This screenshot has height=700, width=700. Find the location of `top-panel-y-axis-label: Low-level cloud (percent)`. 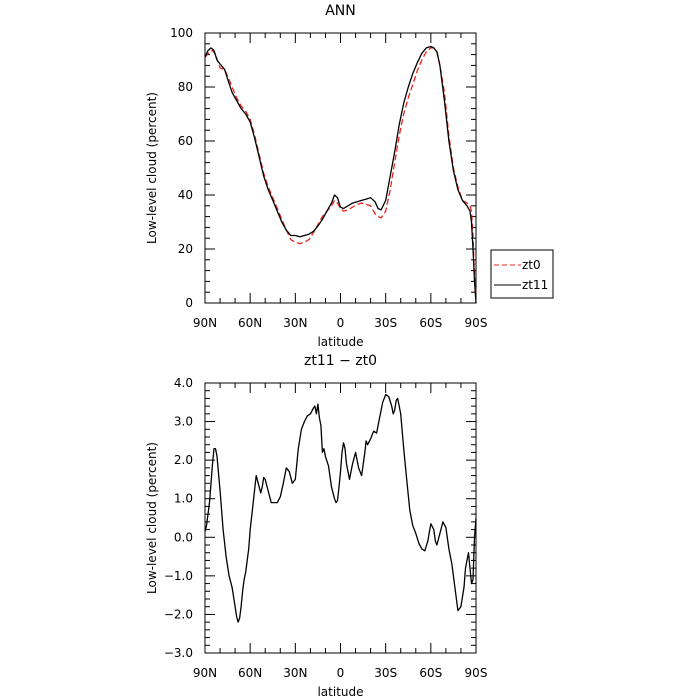

top-panel-y-axis-label: Low-level cloud (percent) is located at coordinates (152, 168).